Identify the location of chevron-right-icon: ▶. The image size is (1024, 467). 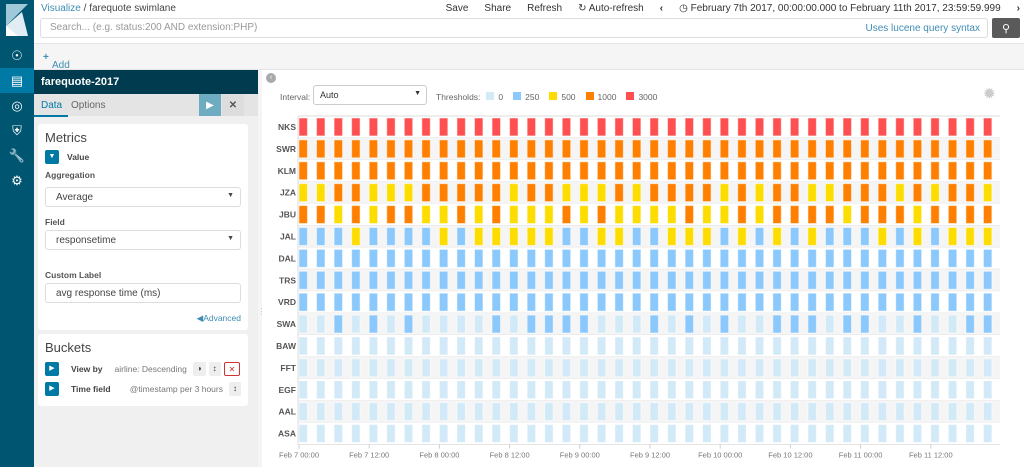
(52, 389).